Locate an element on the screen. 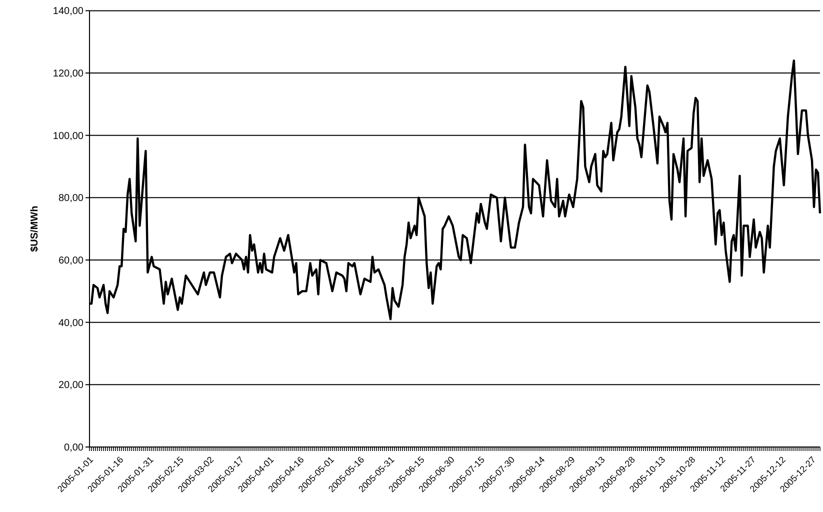  y-axis-title: $US/MWh is located at coordinates (35, 229).